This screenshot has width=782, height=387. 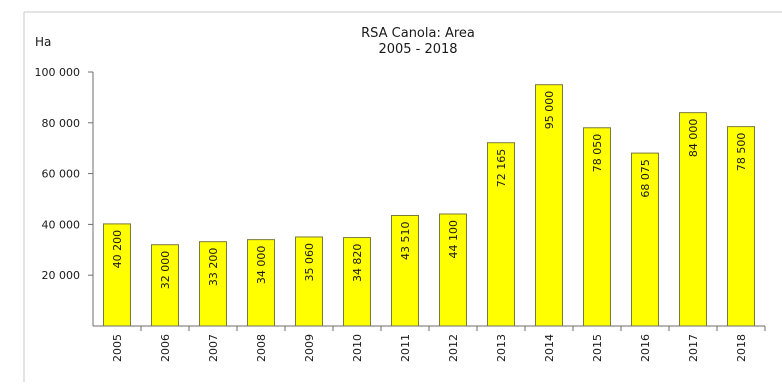 What do you see at coordinates (61, 123) in the screenshot?
I see `y-tick-label: 80 000` at bounding box center [61, 123].